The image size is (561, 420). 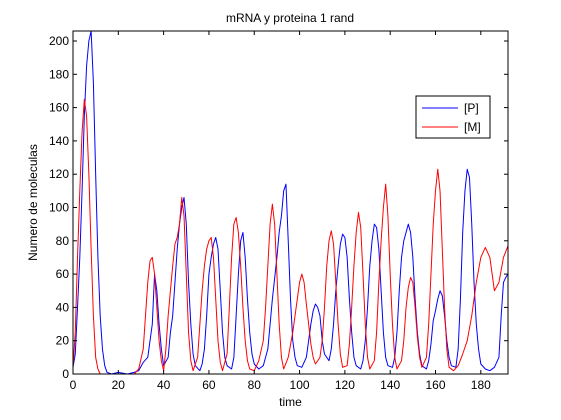 What do you see at coordinates (59, 41) in the screenshot?
I see `y-tick-label: 200` at bounding box center [59, 41].